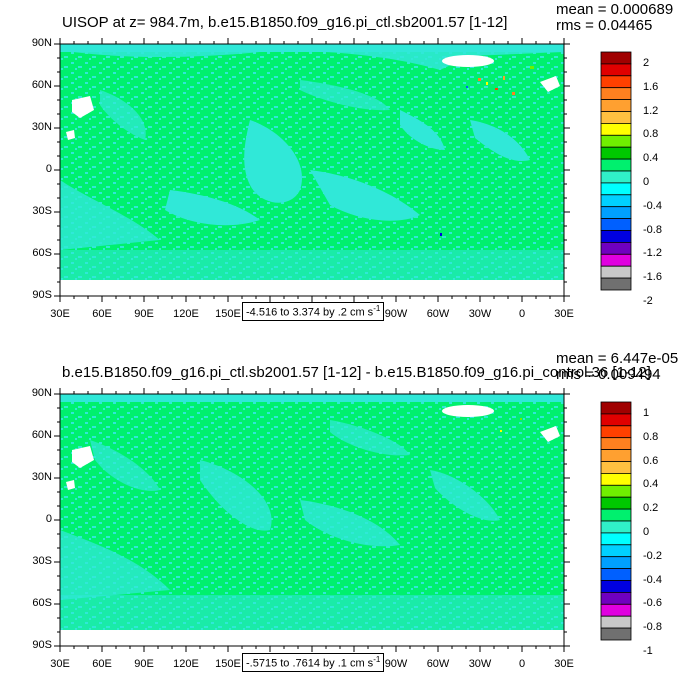  Describe the element at coordinates (651, 460) in the screenshot. I see `colorbar-label: 0.6` at that location.